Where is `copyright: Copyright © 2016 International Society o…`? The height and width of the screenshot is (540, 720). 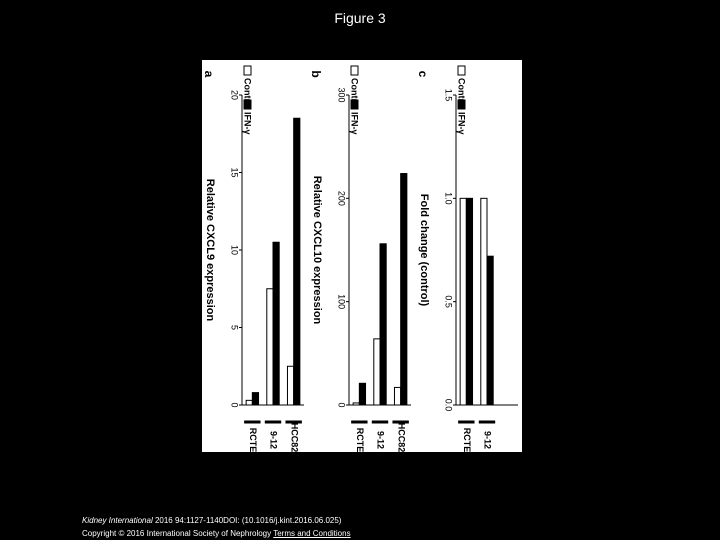
copyright: Copyright © 2016 International Society o… is located at coordinates (177, 533).